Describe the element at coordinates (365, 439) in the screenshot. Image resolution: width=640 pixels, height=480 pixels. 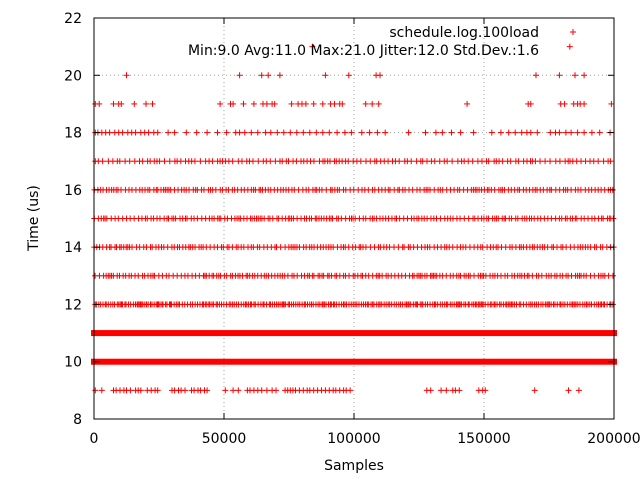
I see `x-tick-labels: 0 50000 100000 150000 200000` at that location.